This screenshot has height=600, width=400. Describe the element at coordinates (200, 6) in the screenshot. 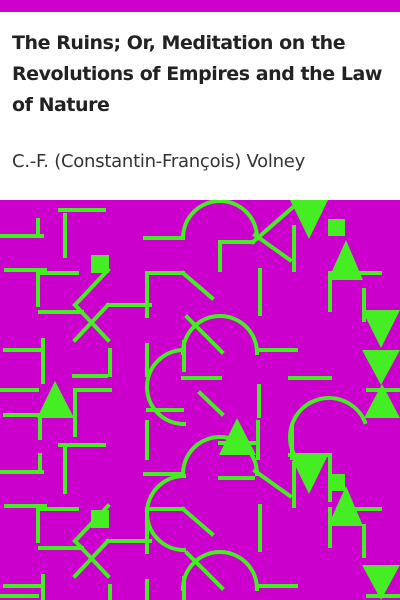

I see `top-color-bar` at that location.